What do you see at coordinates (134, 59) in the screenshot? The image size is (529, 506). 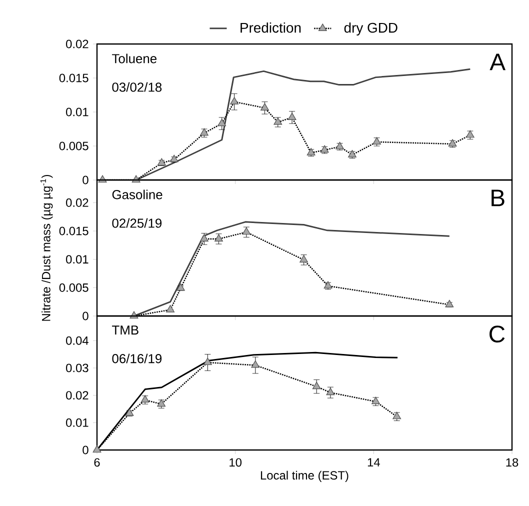 I see `annotation: Toluene` at bounding box center [134, 59].